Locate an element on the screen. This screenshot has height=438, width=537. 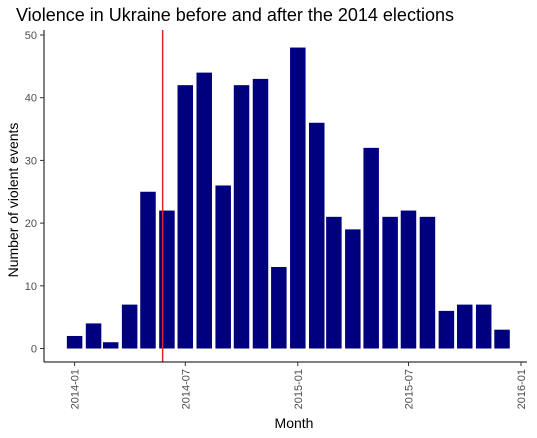
x-tick-label: 2016-01 is located at coordinates (522, 389).